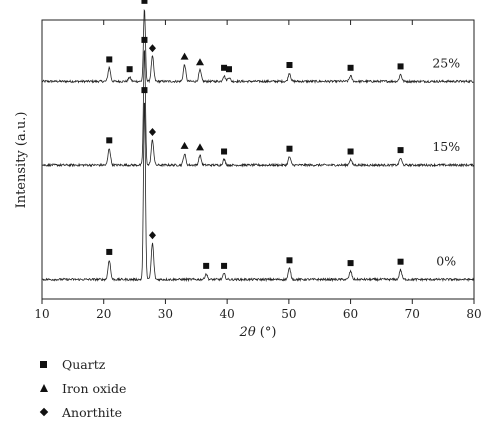  I want to click on legend: Quartz Iron oxide Anorthite, so click(82, 388).